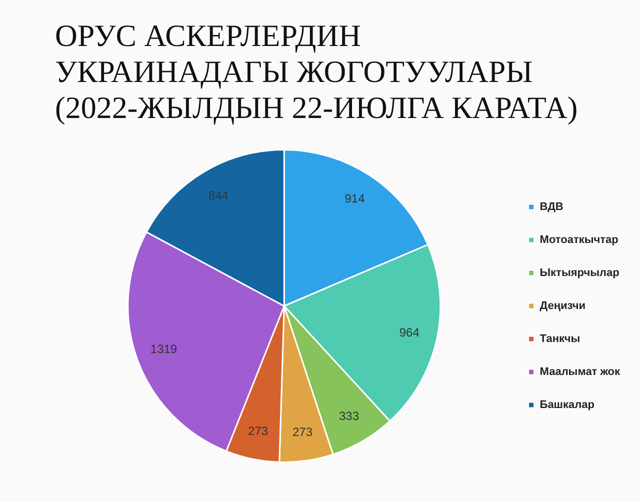 Image resolution: width=640 pixels, height=502 pixels. What do you see at coordinates (580, 372) in the screenshot?
I see `legend-label: Маалымат жок` at bounding box center [580, 372].